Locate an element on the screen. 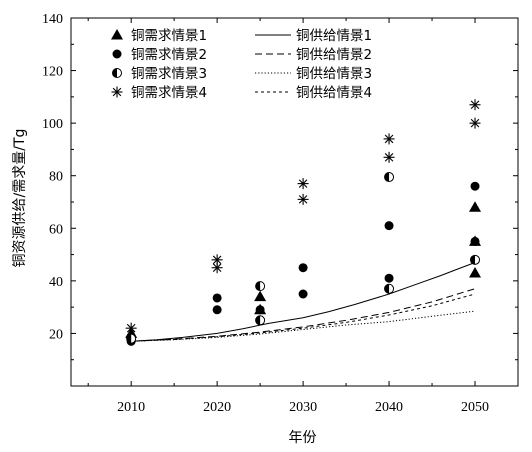 This screenshot has height=452, width=532. x-tick-label: 2030 is located at coordinates (303, 407).